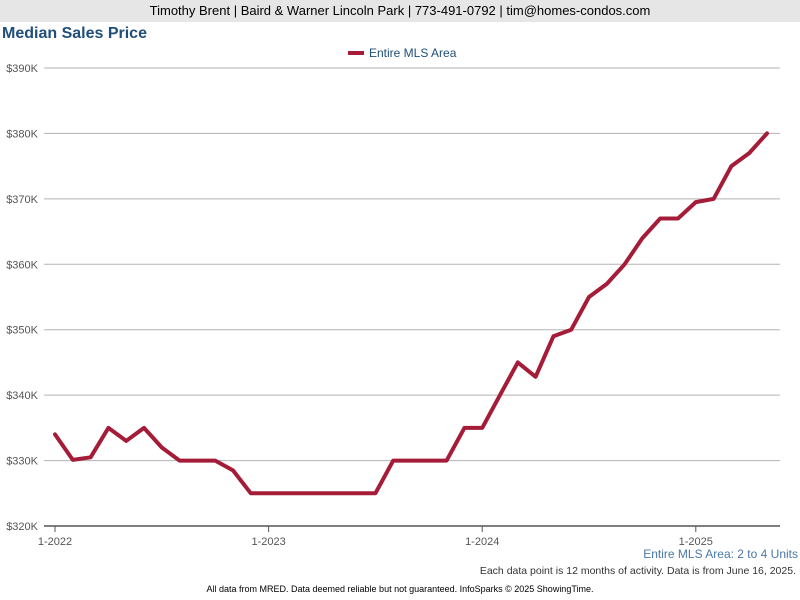  Describe the element at coordinates (412, 528) in the screenshot. I see `x-axis` at that location.